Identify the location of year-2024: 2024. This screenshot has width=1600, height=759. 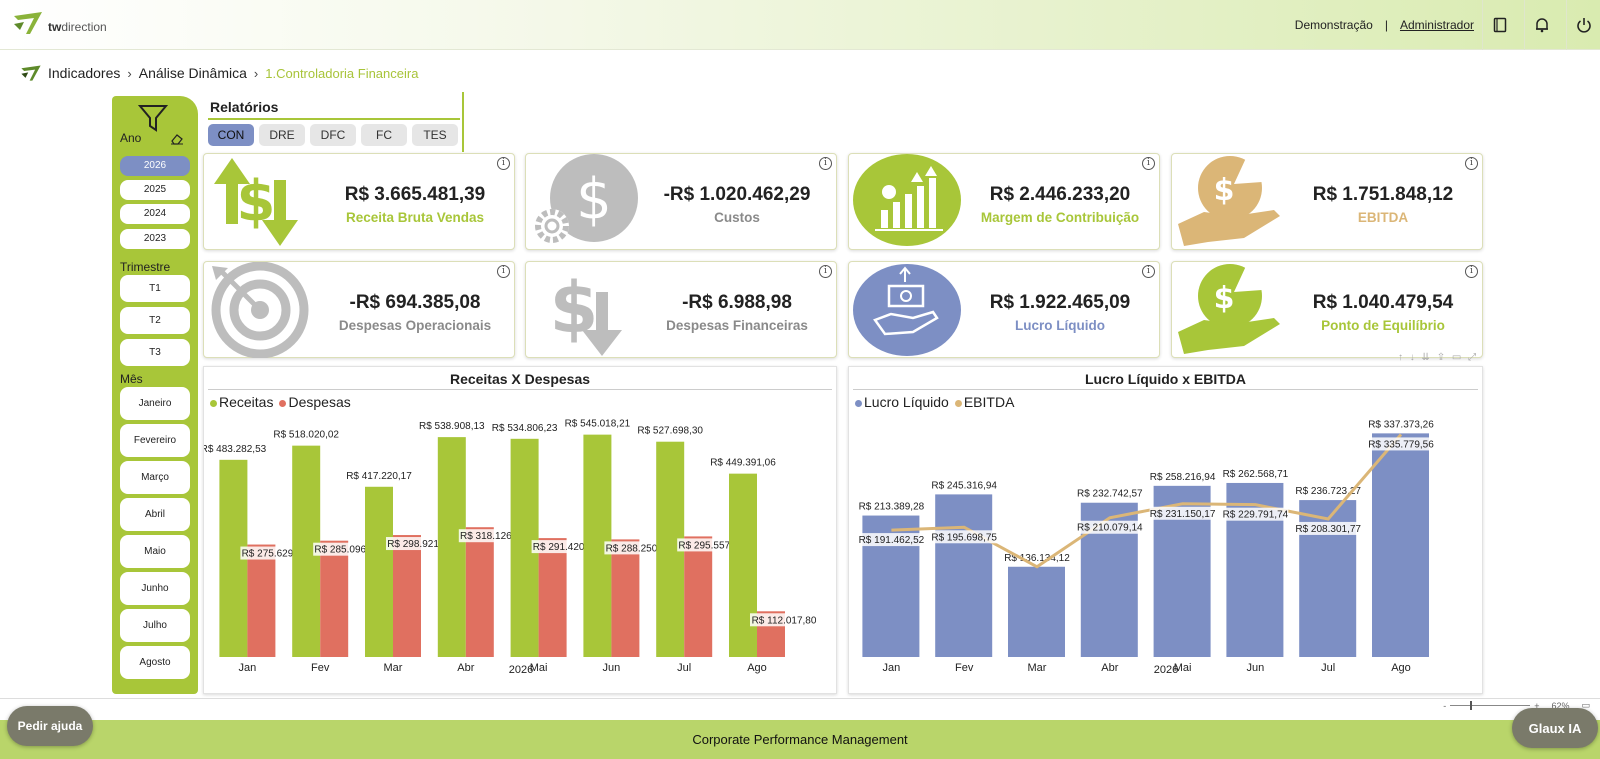
(155, 214).